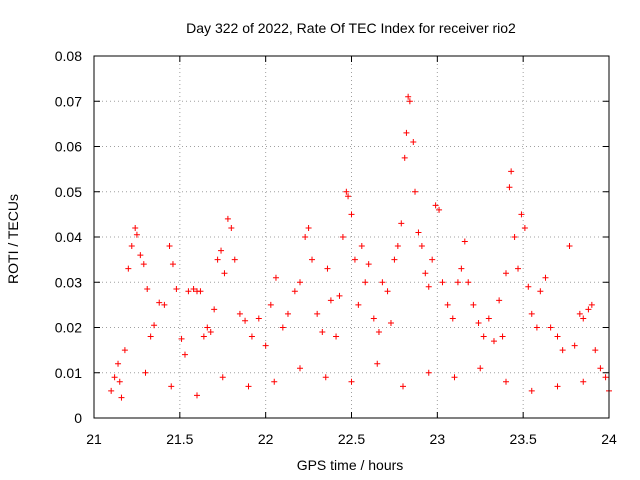  Describe the element at coordinates (350, 465) in the screenshot. I see `x-axis-label: GPS time / hours` at that location.